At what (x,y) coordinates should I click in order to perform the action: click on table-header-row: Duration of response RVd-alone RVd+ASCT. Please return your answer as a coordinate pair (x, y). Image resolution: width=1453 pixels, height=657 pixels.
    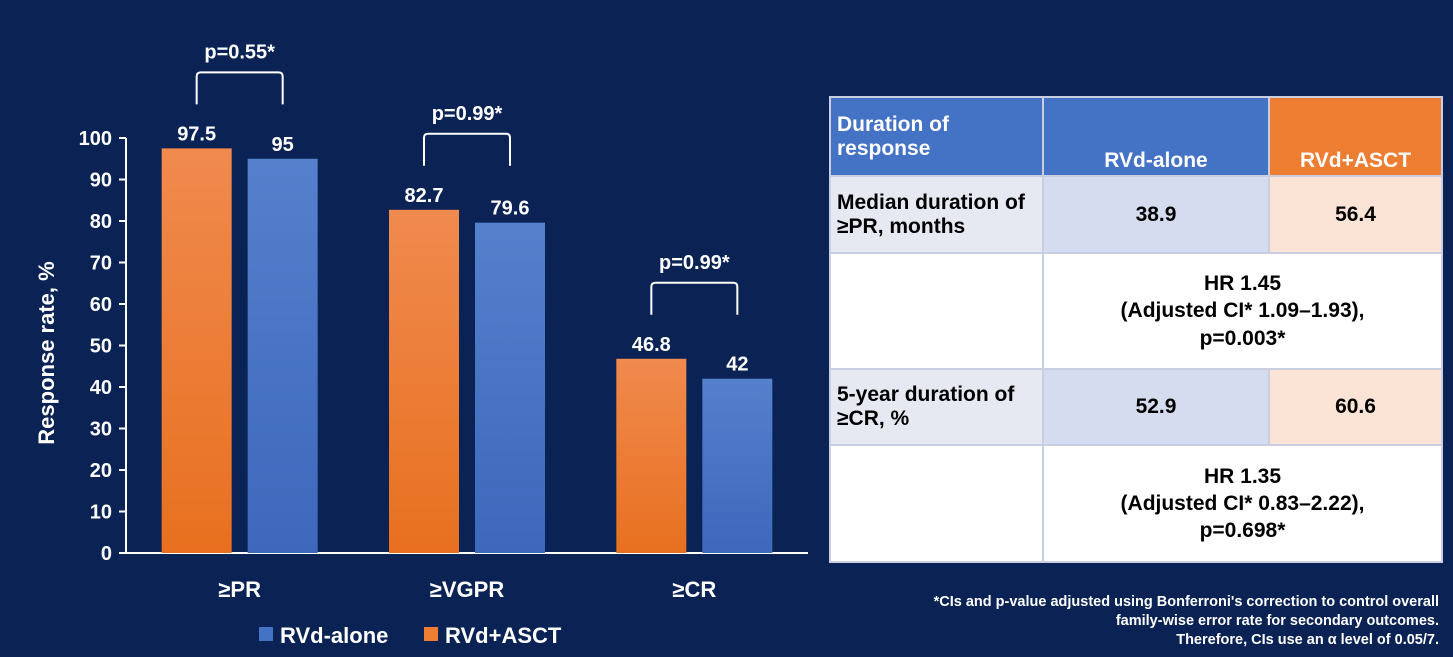
    Looking at the image, I should click on (1136, 136).